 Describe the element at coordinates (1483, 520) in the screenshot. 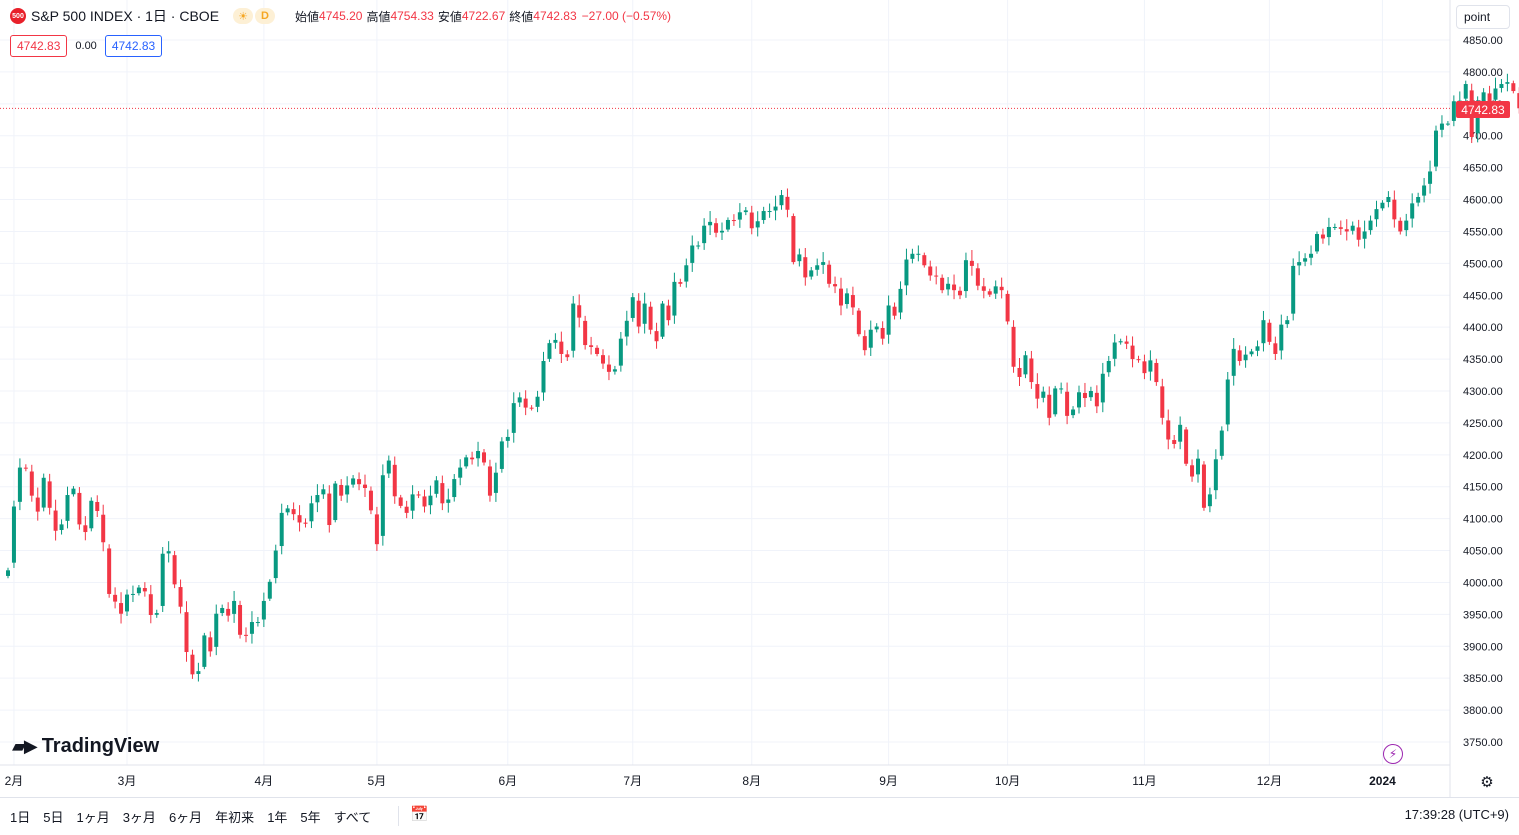

I see `y-tick-label: 4100.00` at that location.